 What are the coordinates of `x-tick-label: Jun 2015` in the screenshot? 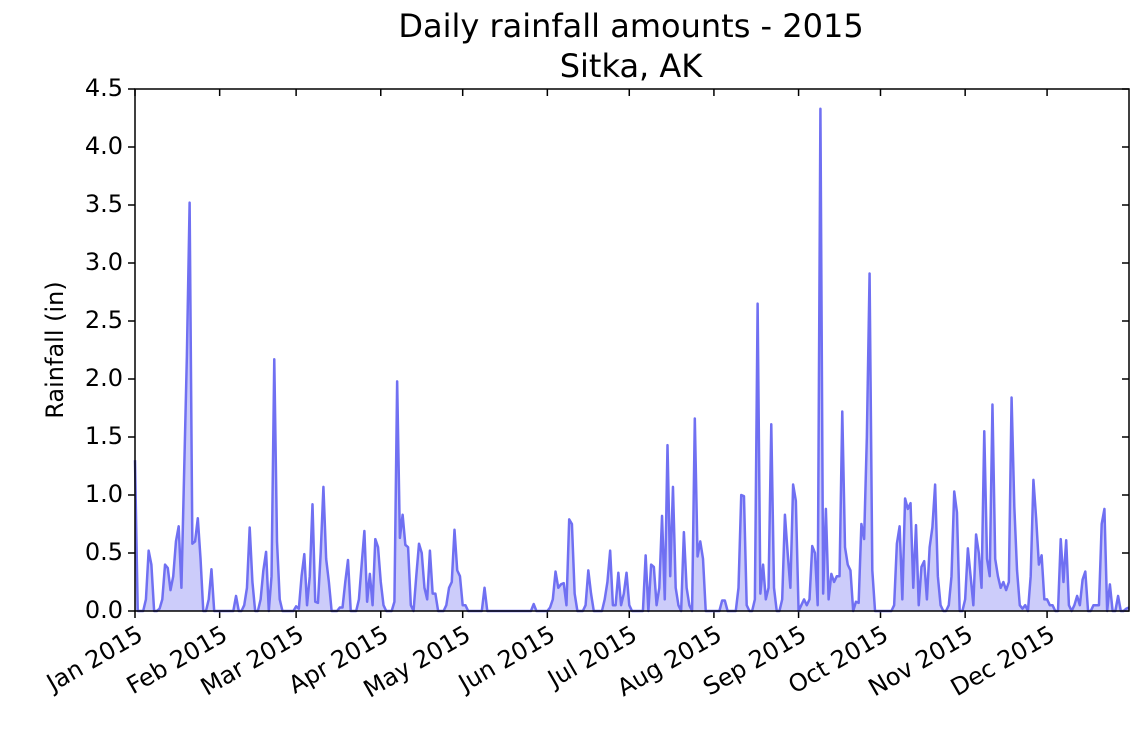 It's located at (506, 659).